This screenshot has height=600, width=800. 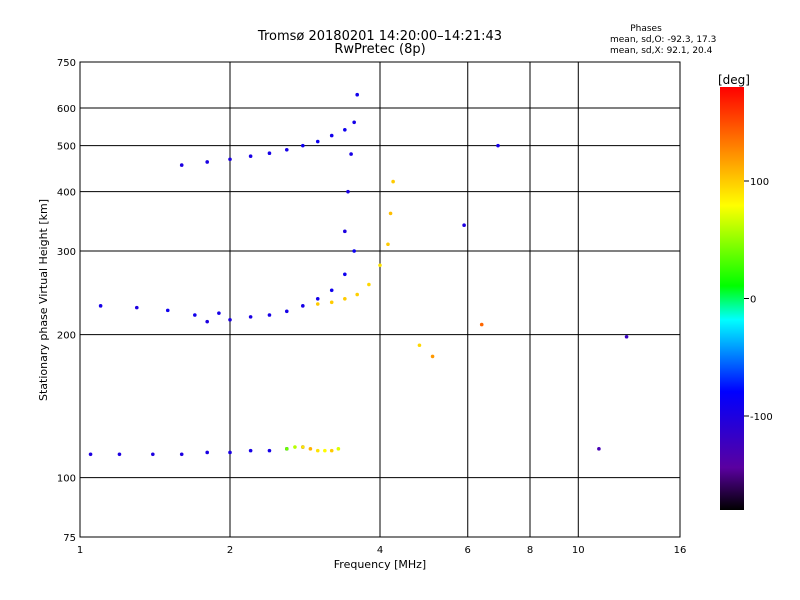 What do you see at coordinates (530, 550) in the screenshot?
I see `x-tick-label: 8` at bounding box center [530, 550].